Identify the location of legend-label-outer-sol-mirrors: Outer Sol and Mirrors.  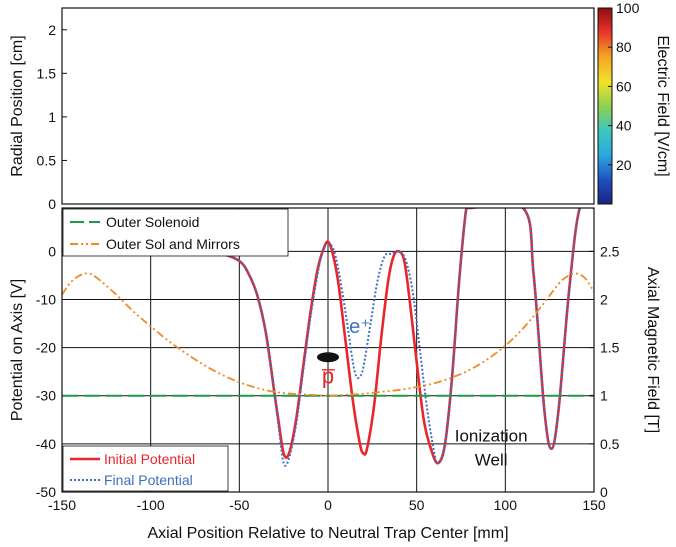
(173, 244).